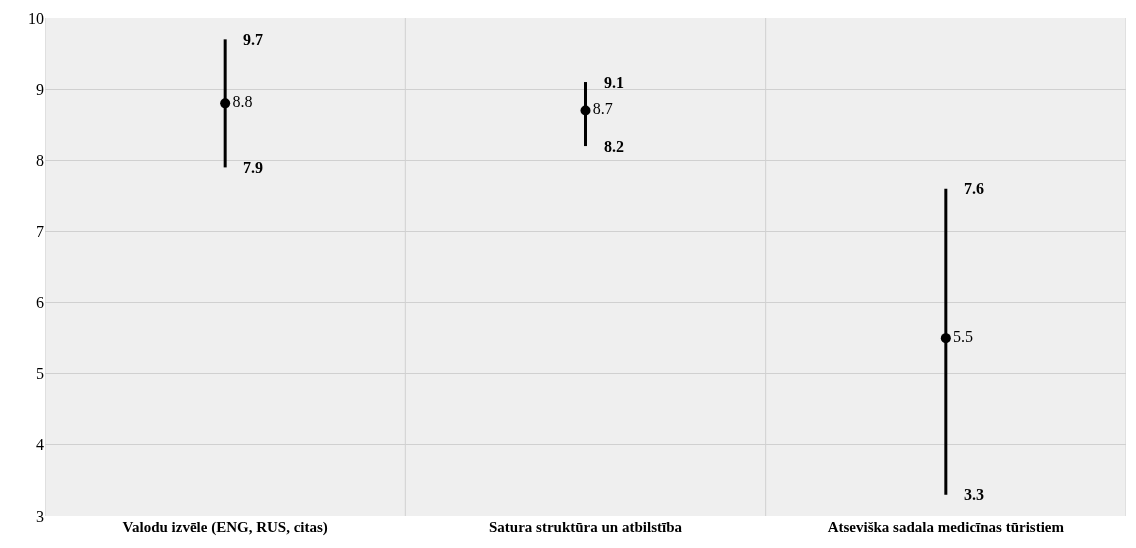 This screenshot has width=1136, height=548. Describe the element at coordinates (974, 494) in the screenshot. I see `annotation: 3.3` at that location.